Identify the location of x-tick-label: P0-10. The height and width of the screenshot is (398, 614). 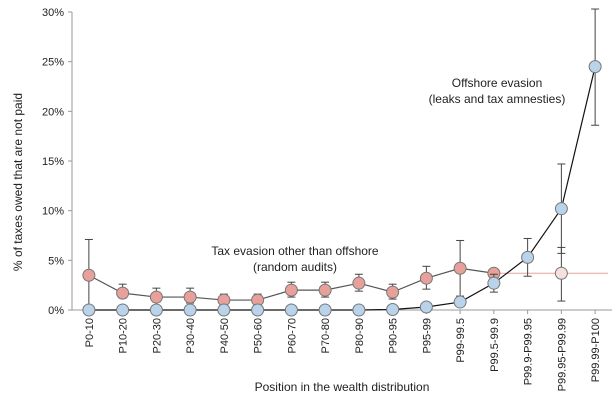
(90, 332).